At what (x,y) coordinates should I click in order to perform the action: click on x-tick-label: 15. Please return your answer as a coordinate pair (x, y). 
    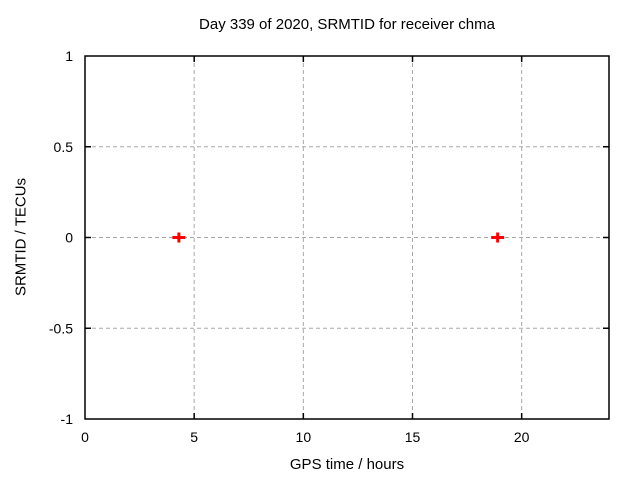
    Looking at the image, I should click on (413, 437).